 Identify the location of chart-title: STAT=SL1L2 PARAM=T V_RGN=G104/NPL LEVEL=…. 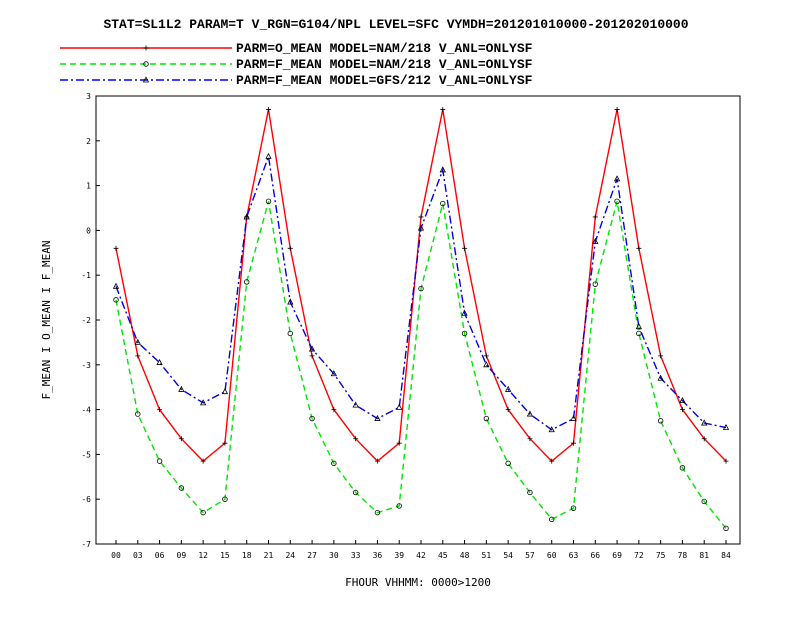
(395, 24).